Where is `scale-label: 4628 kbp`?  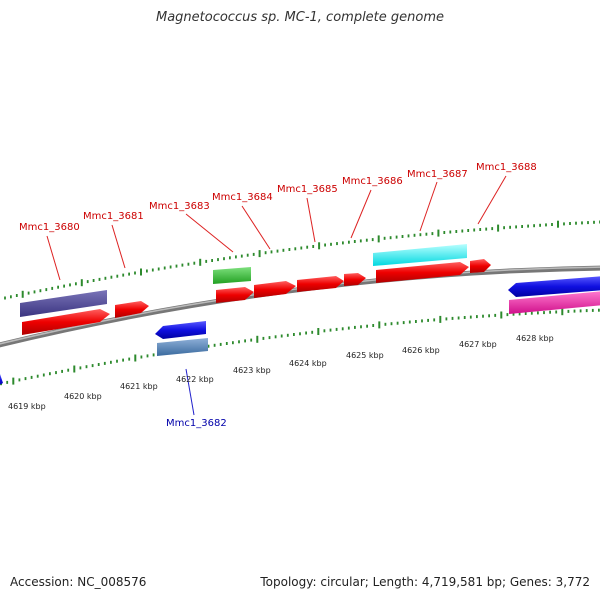
scale-label: 4628 kbp is located at coordinates (535, 338).